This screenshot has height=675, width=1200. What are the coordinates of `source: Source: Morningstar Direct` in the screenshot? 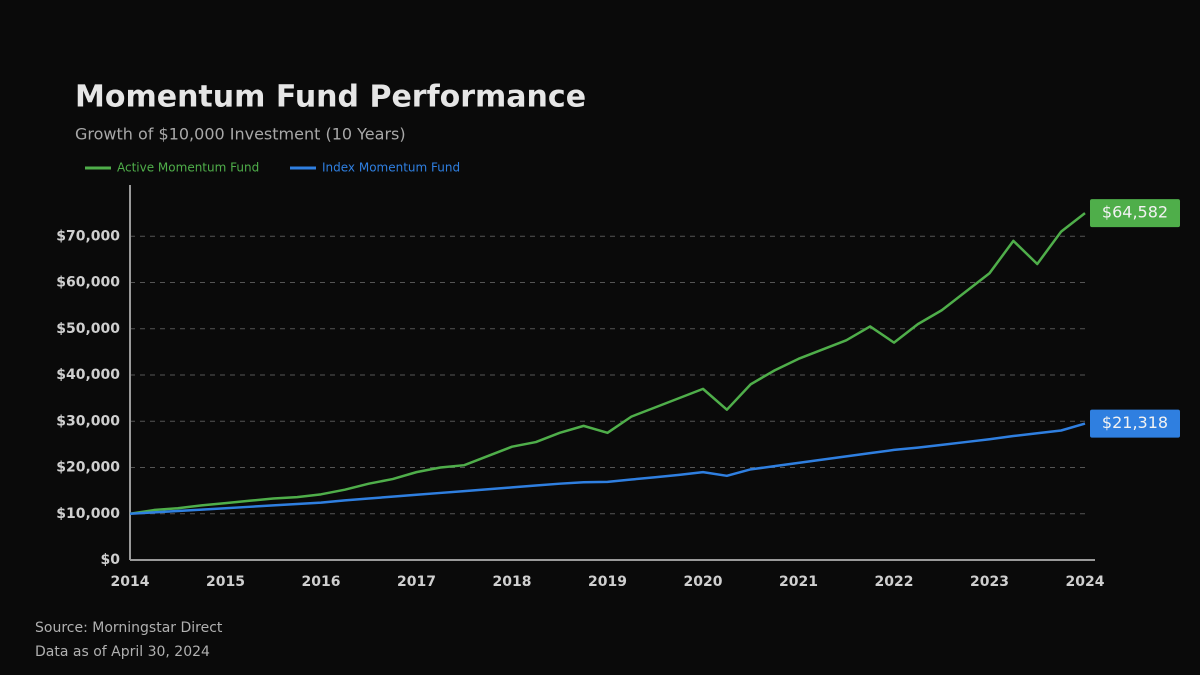 It's located at (129, 628).